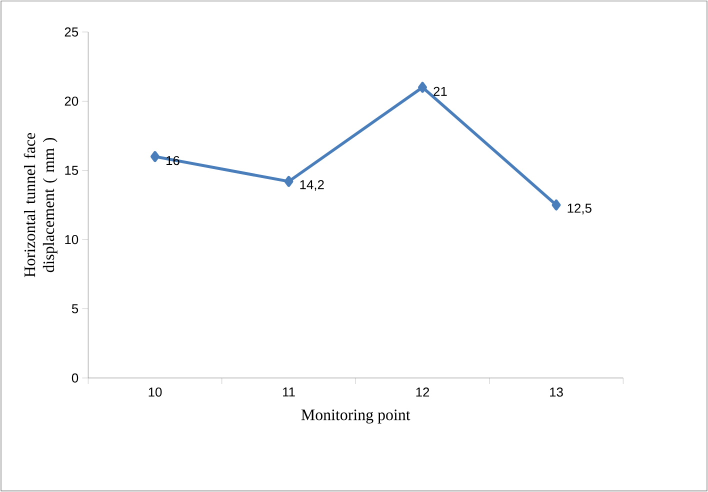  Describe the element at coordinates (75, 309) in the screenshot. I see `y-tick-label: 5` at that location.